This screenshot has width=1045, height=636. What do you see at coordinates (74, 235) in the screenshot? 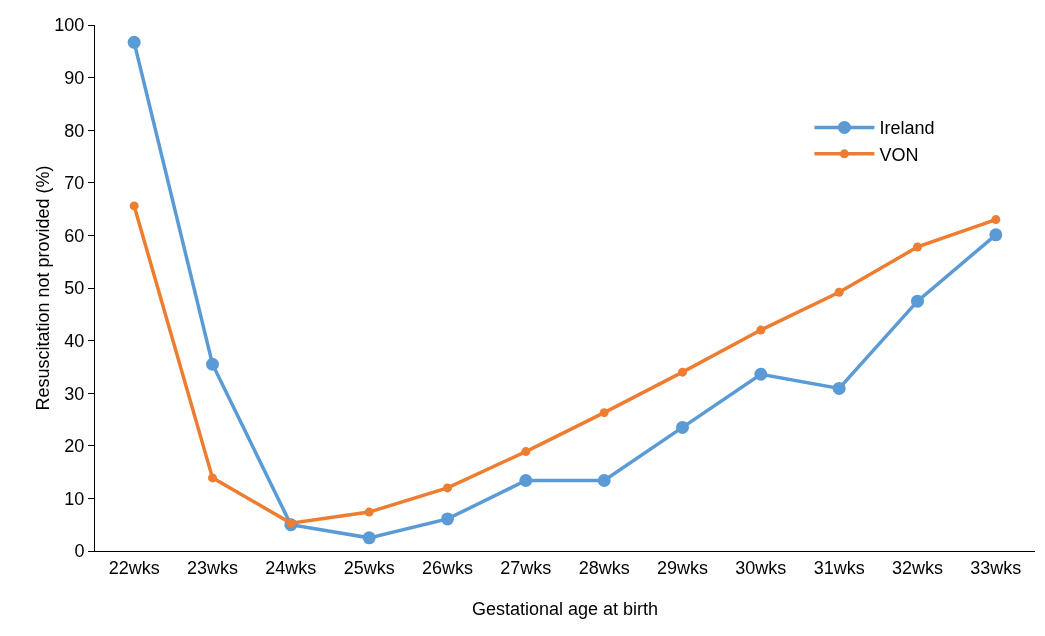
I see `y-tick-label: 60` at bounding box center [74, 235].